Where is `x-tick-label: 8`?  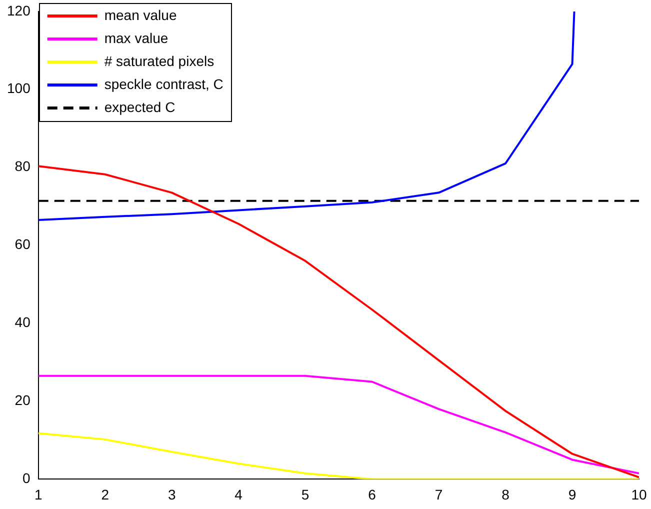
x-tick-label: 8 is located at coordinates (506, 494).